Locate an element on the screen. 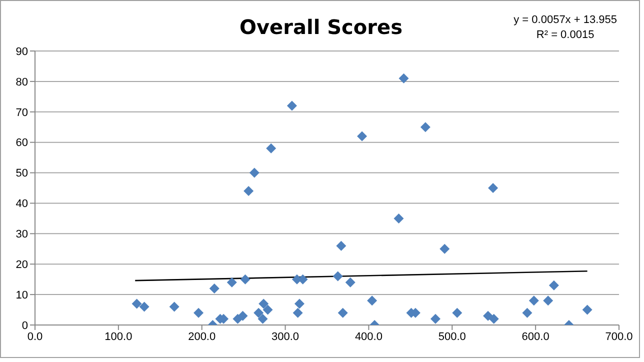 This screenshot has height=362, width=644. x-tick-label: 300.0 is located at coordinates (286, 336).